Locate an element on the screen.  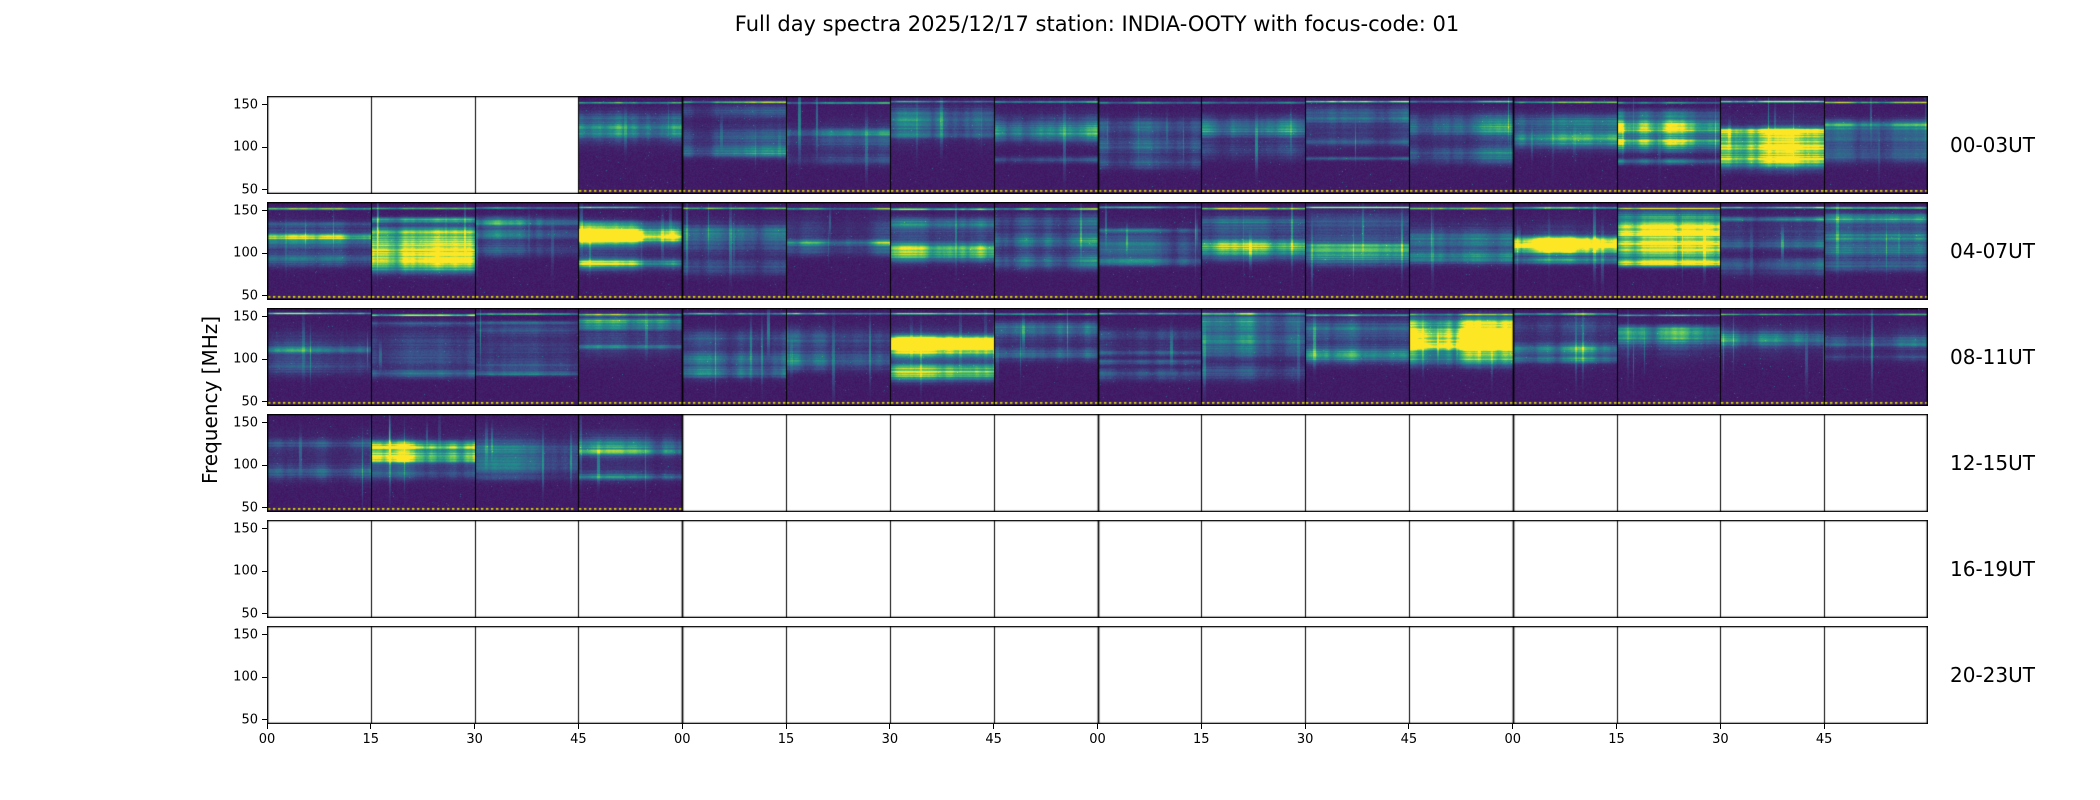
spectrogram-row-12-15UT is located at coordinates (1097, 463).